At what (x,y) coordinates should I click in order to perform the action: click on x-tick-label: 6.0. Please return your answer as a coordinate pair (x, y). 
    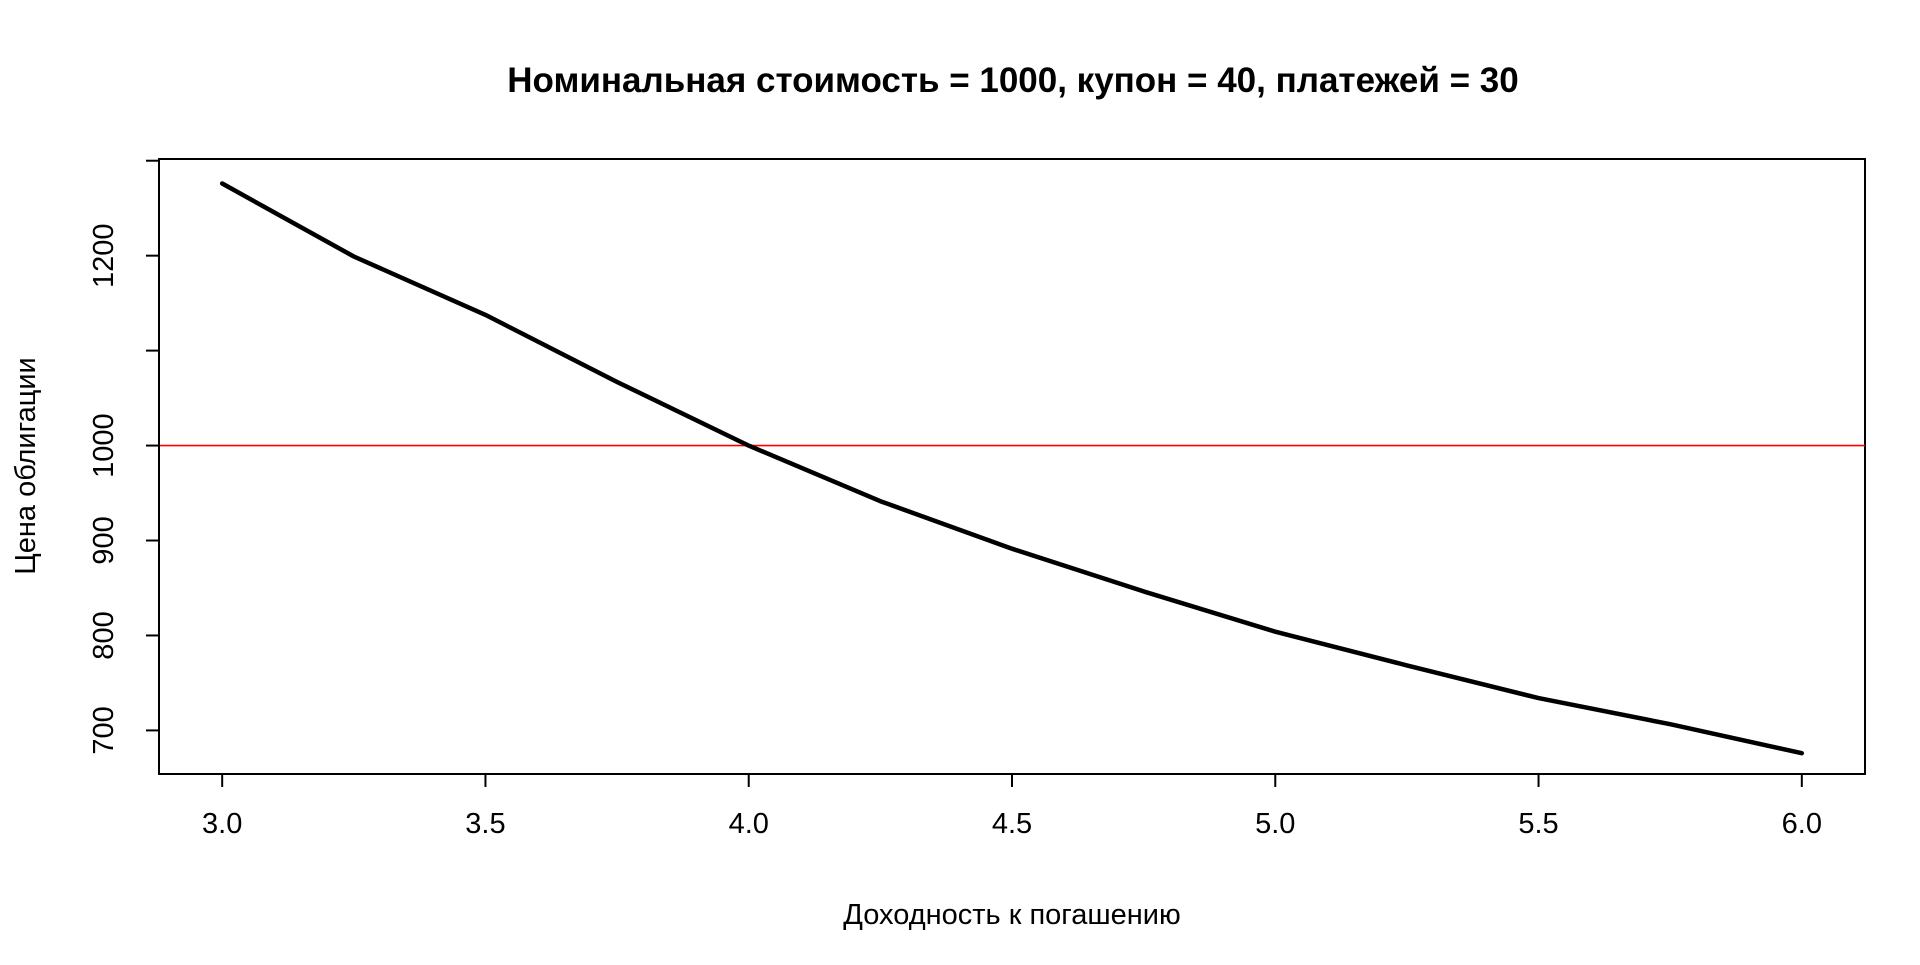
    Looking at the image, I should click on (1802, 824).